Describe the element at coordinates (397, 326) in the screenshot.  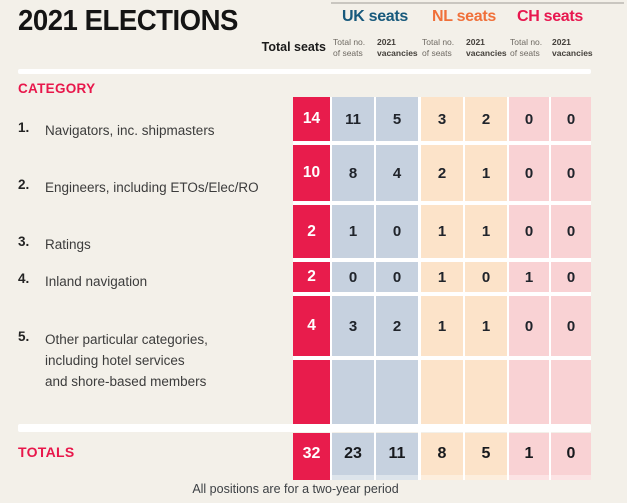
I see `cell-uk-vacancies: 2` at that location.